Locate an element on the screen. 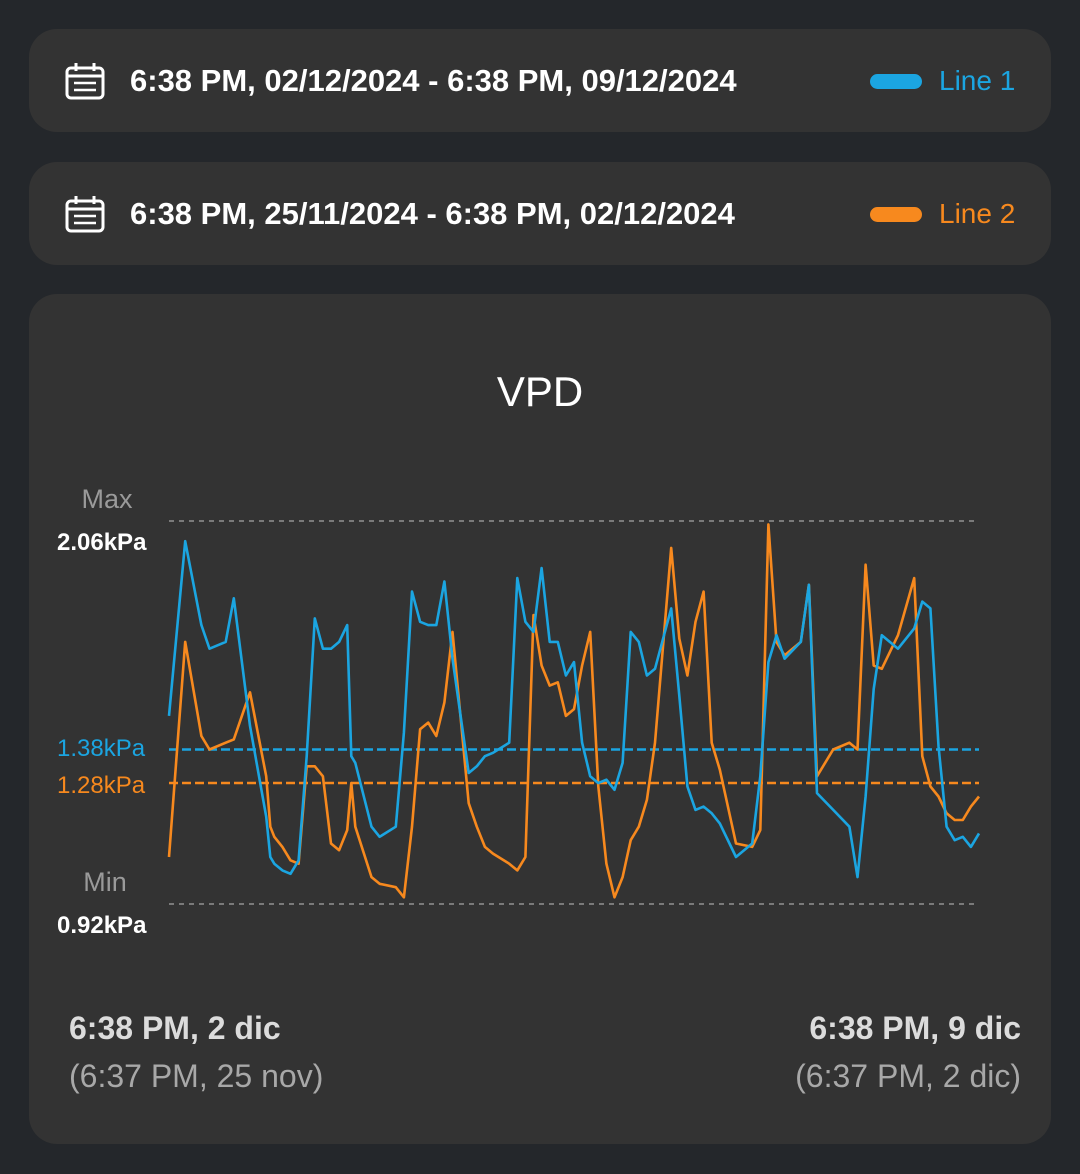 This screenshot has height=1174, width=1080. average-label-line-1: 1.38kPa is located at coordinates (101, 748).